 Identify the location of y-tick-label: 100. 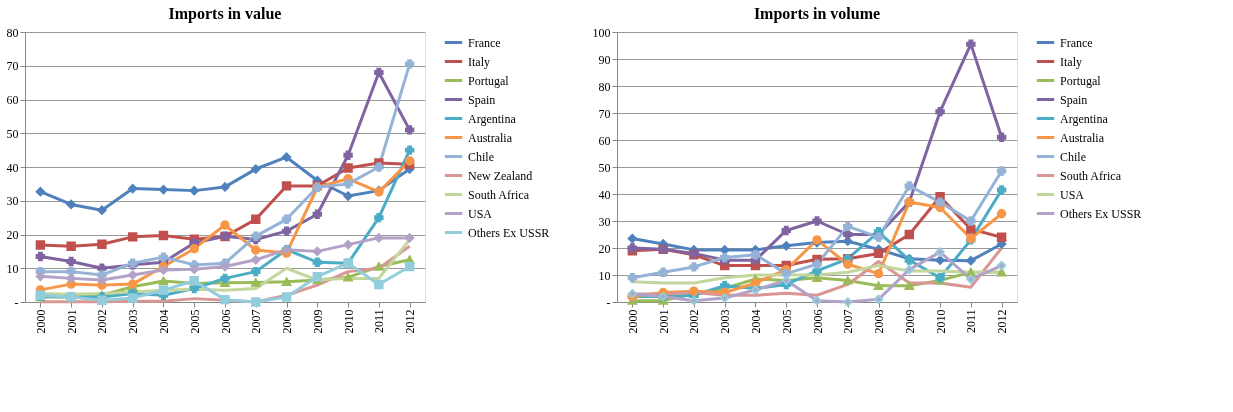
(601, 32).